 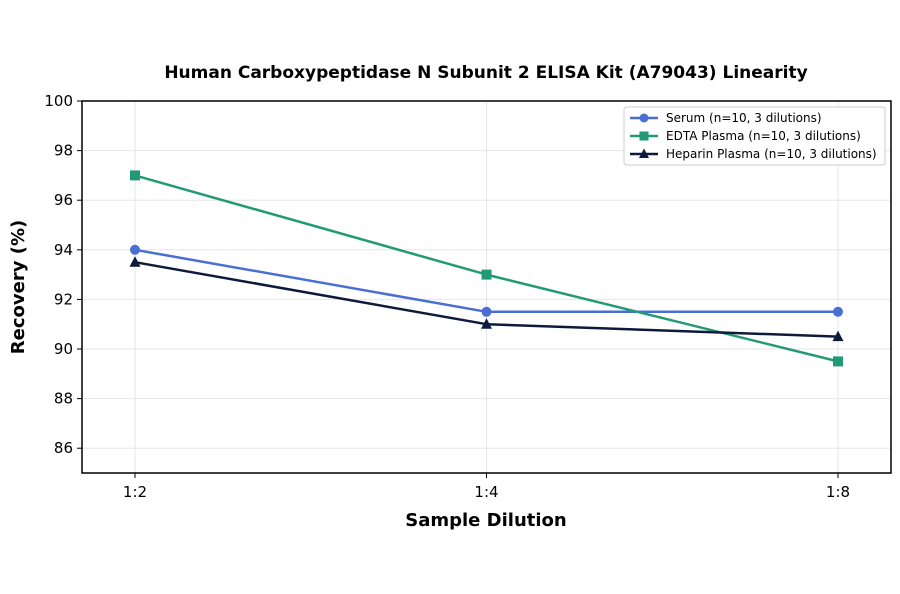 I want to click on x-tick-label: 1:8, so click(x=838, y=492).